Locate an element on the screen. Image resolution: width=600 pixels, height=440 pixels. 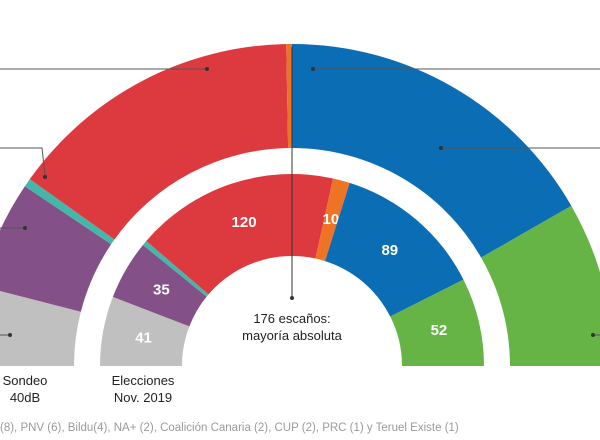
outer-ring-caption-line-1: Sondeo is located at coordinates (25, 380).